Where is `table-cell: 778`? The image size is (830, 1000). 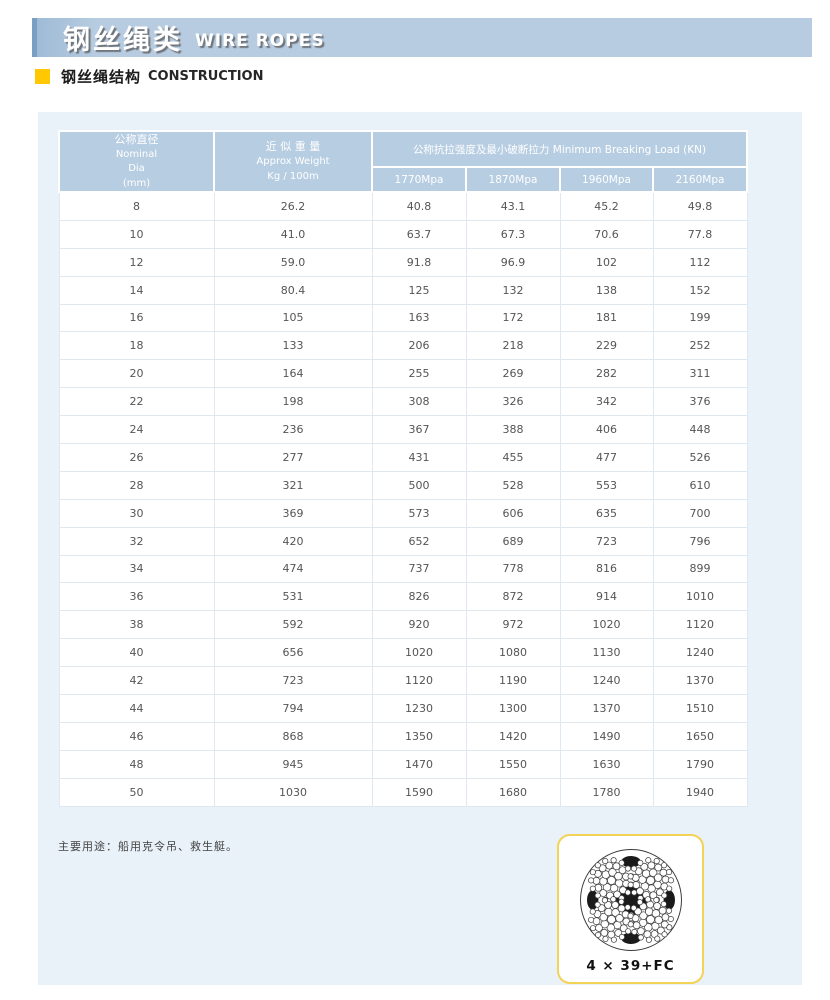
table-cell: 778 is located at coordinates (513, 569).